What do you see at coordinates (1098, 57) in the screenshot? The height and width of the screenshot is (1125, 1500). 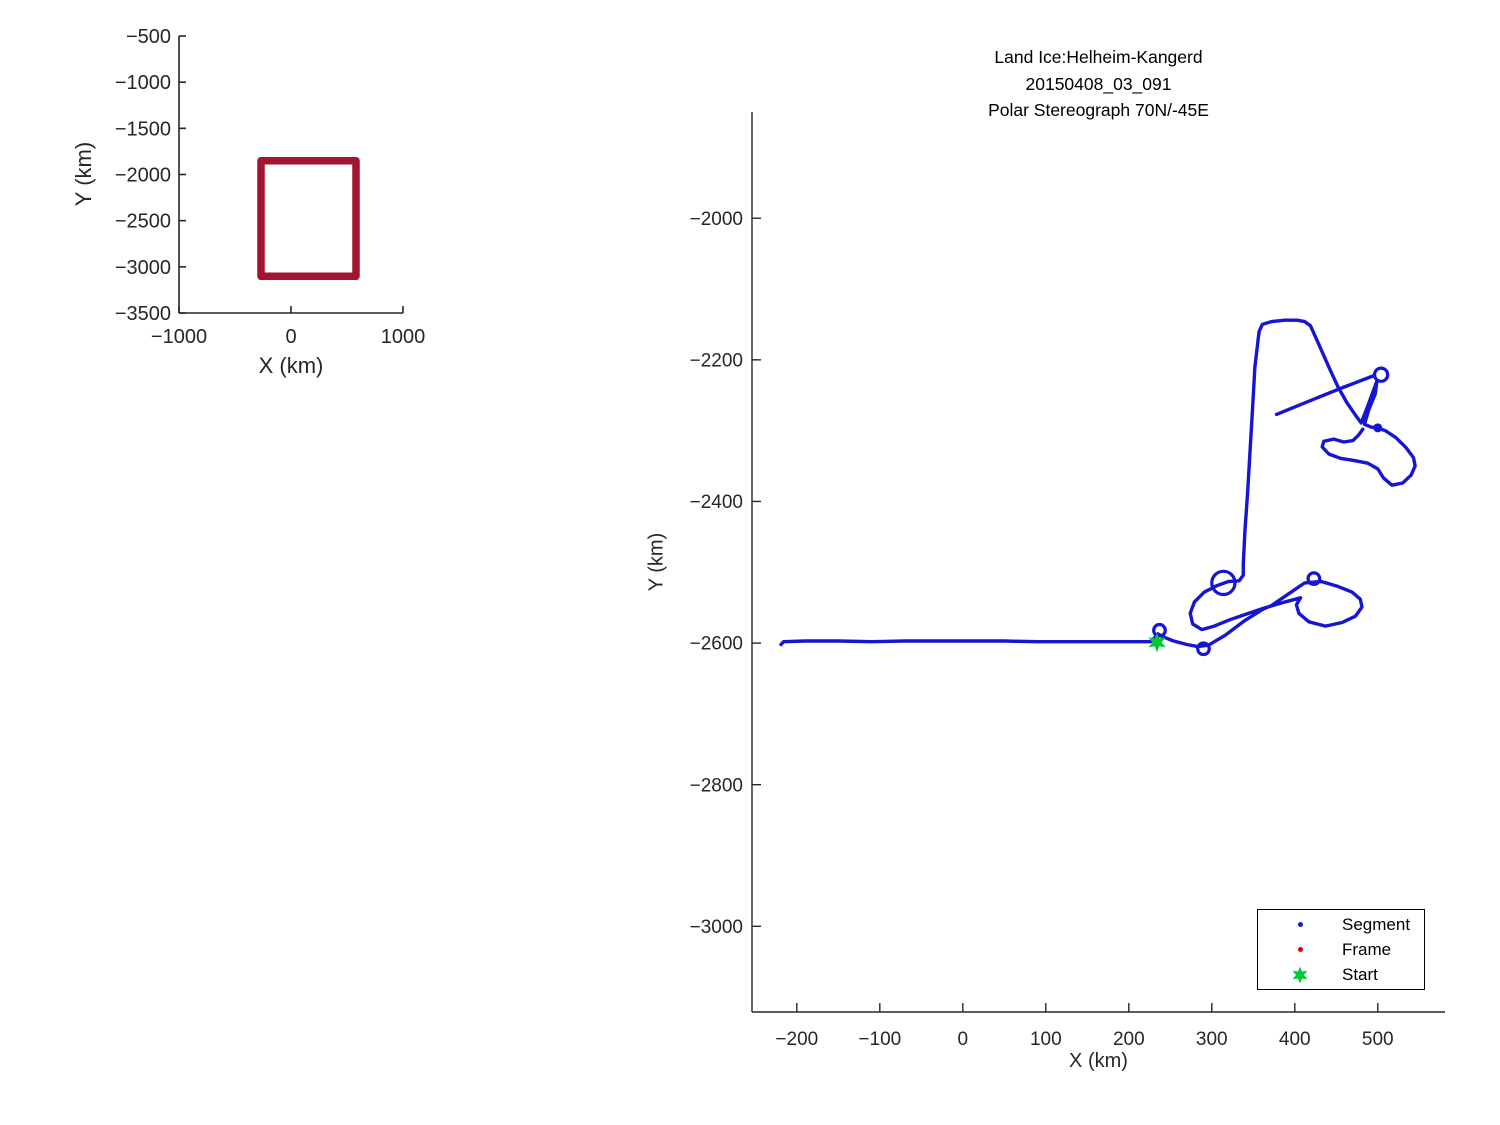 I see `title-line-1: Land Ice:Helheim-Kangerd` at bounding box center [1098, 57].